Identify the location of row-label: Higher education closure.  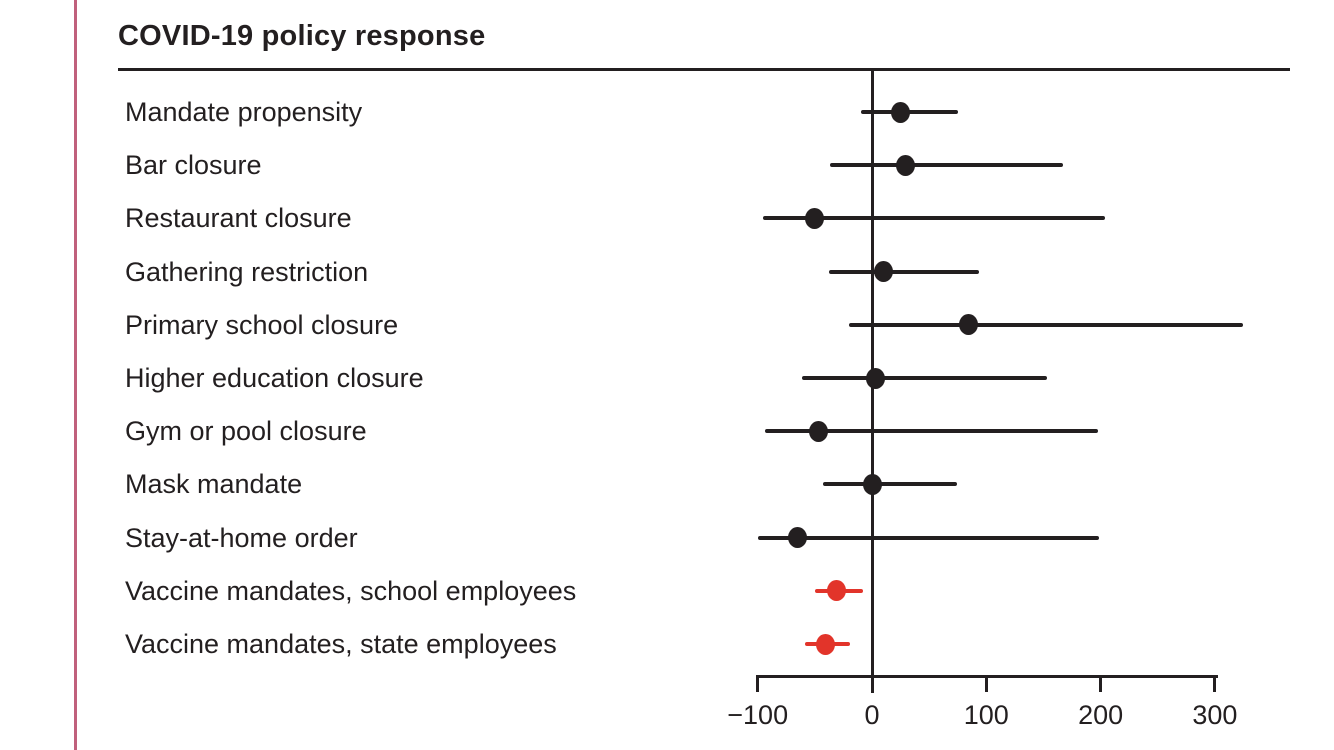
(274, 378).